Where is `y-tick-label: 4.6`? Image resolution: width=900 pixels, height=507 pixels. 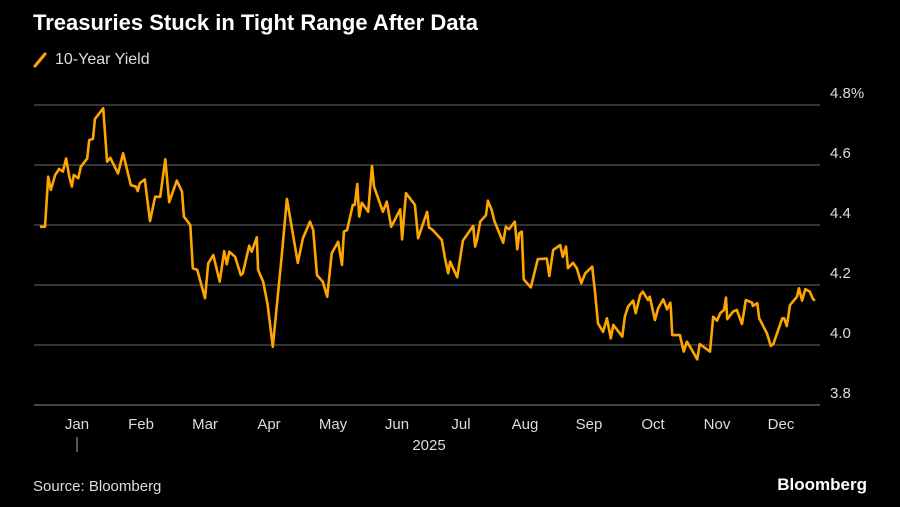
y-tick-label: 4.6 is located at coordinates (840, 153).